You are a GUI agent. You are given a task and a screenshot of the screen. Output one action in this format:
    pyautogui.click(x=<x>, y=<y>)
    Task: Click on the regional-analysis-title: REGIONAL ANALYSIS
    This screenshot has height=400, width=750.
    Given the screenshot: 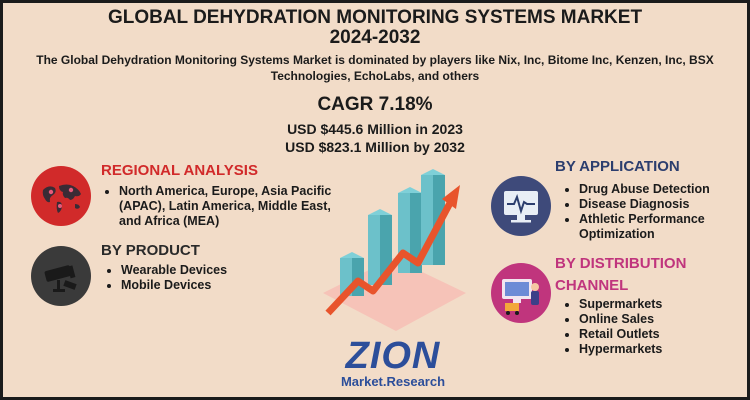 What is the action you would take?
    pyautogui.click(x=179, y=170)
    